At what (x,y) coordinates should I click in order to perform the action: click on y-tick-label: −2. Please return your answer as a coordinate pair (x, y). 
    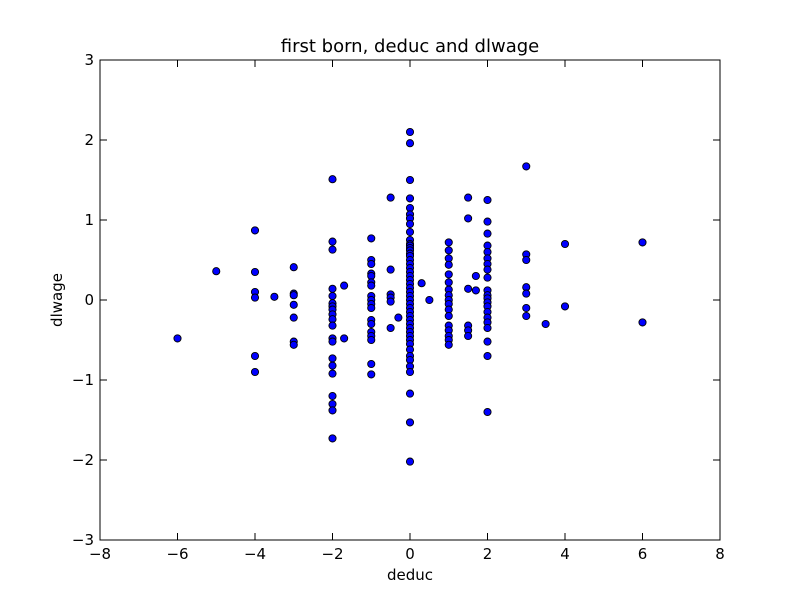
    Looking at the image, I should click on (83, 460).